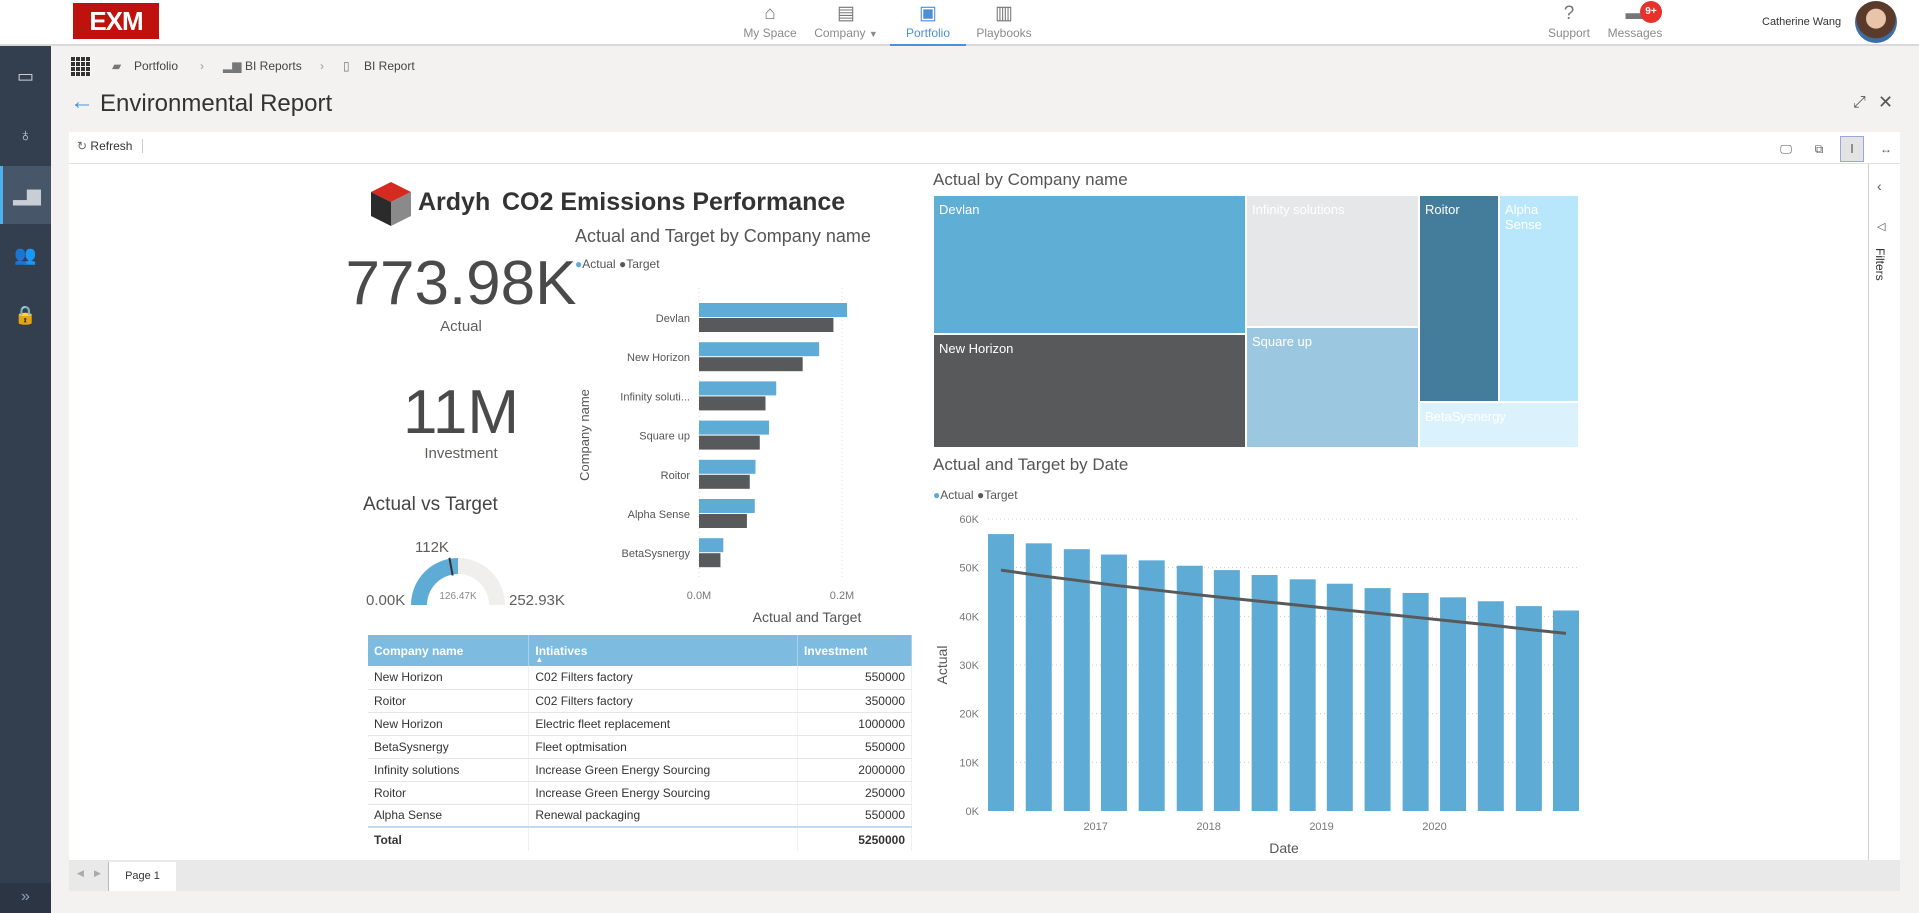 This screenshot has width=1919, height=913. What do you see at coordinates (1859, 102) in the screenshot?
I see `expand-icon: ⤢` at bounding box center [1859, 102].